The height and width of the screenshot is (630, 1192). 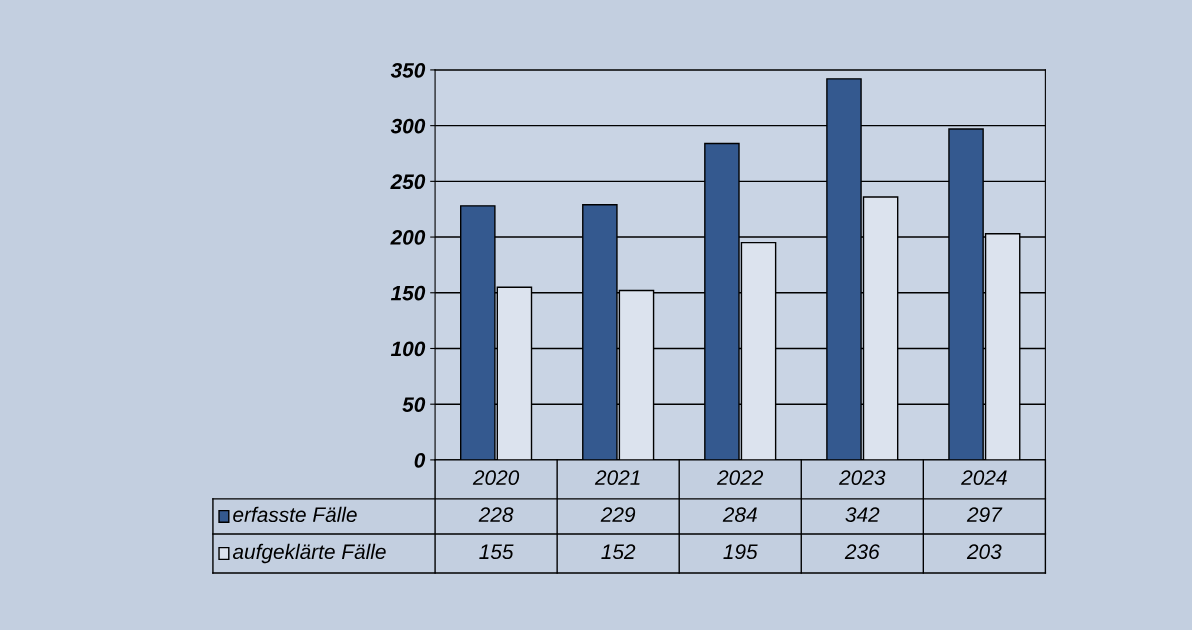 I want to click on x-tick-label: 2022, so click(x=740, y=477).